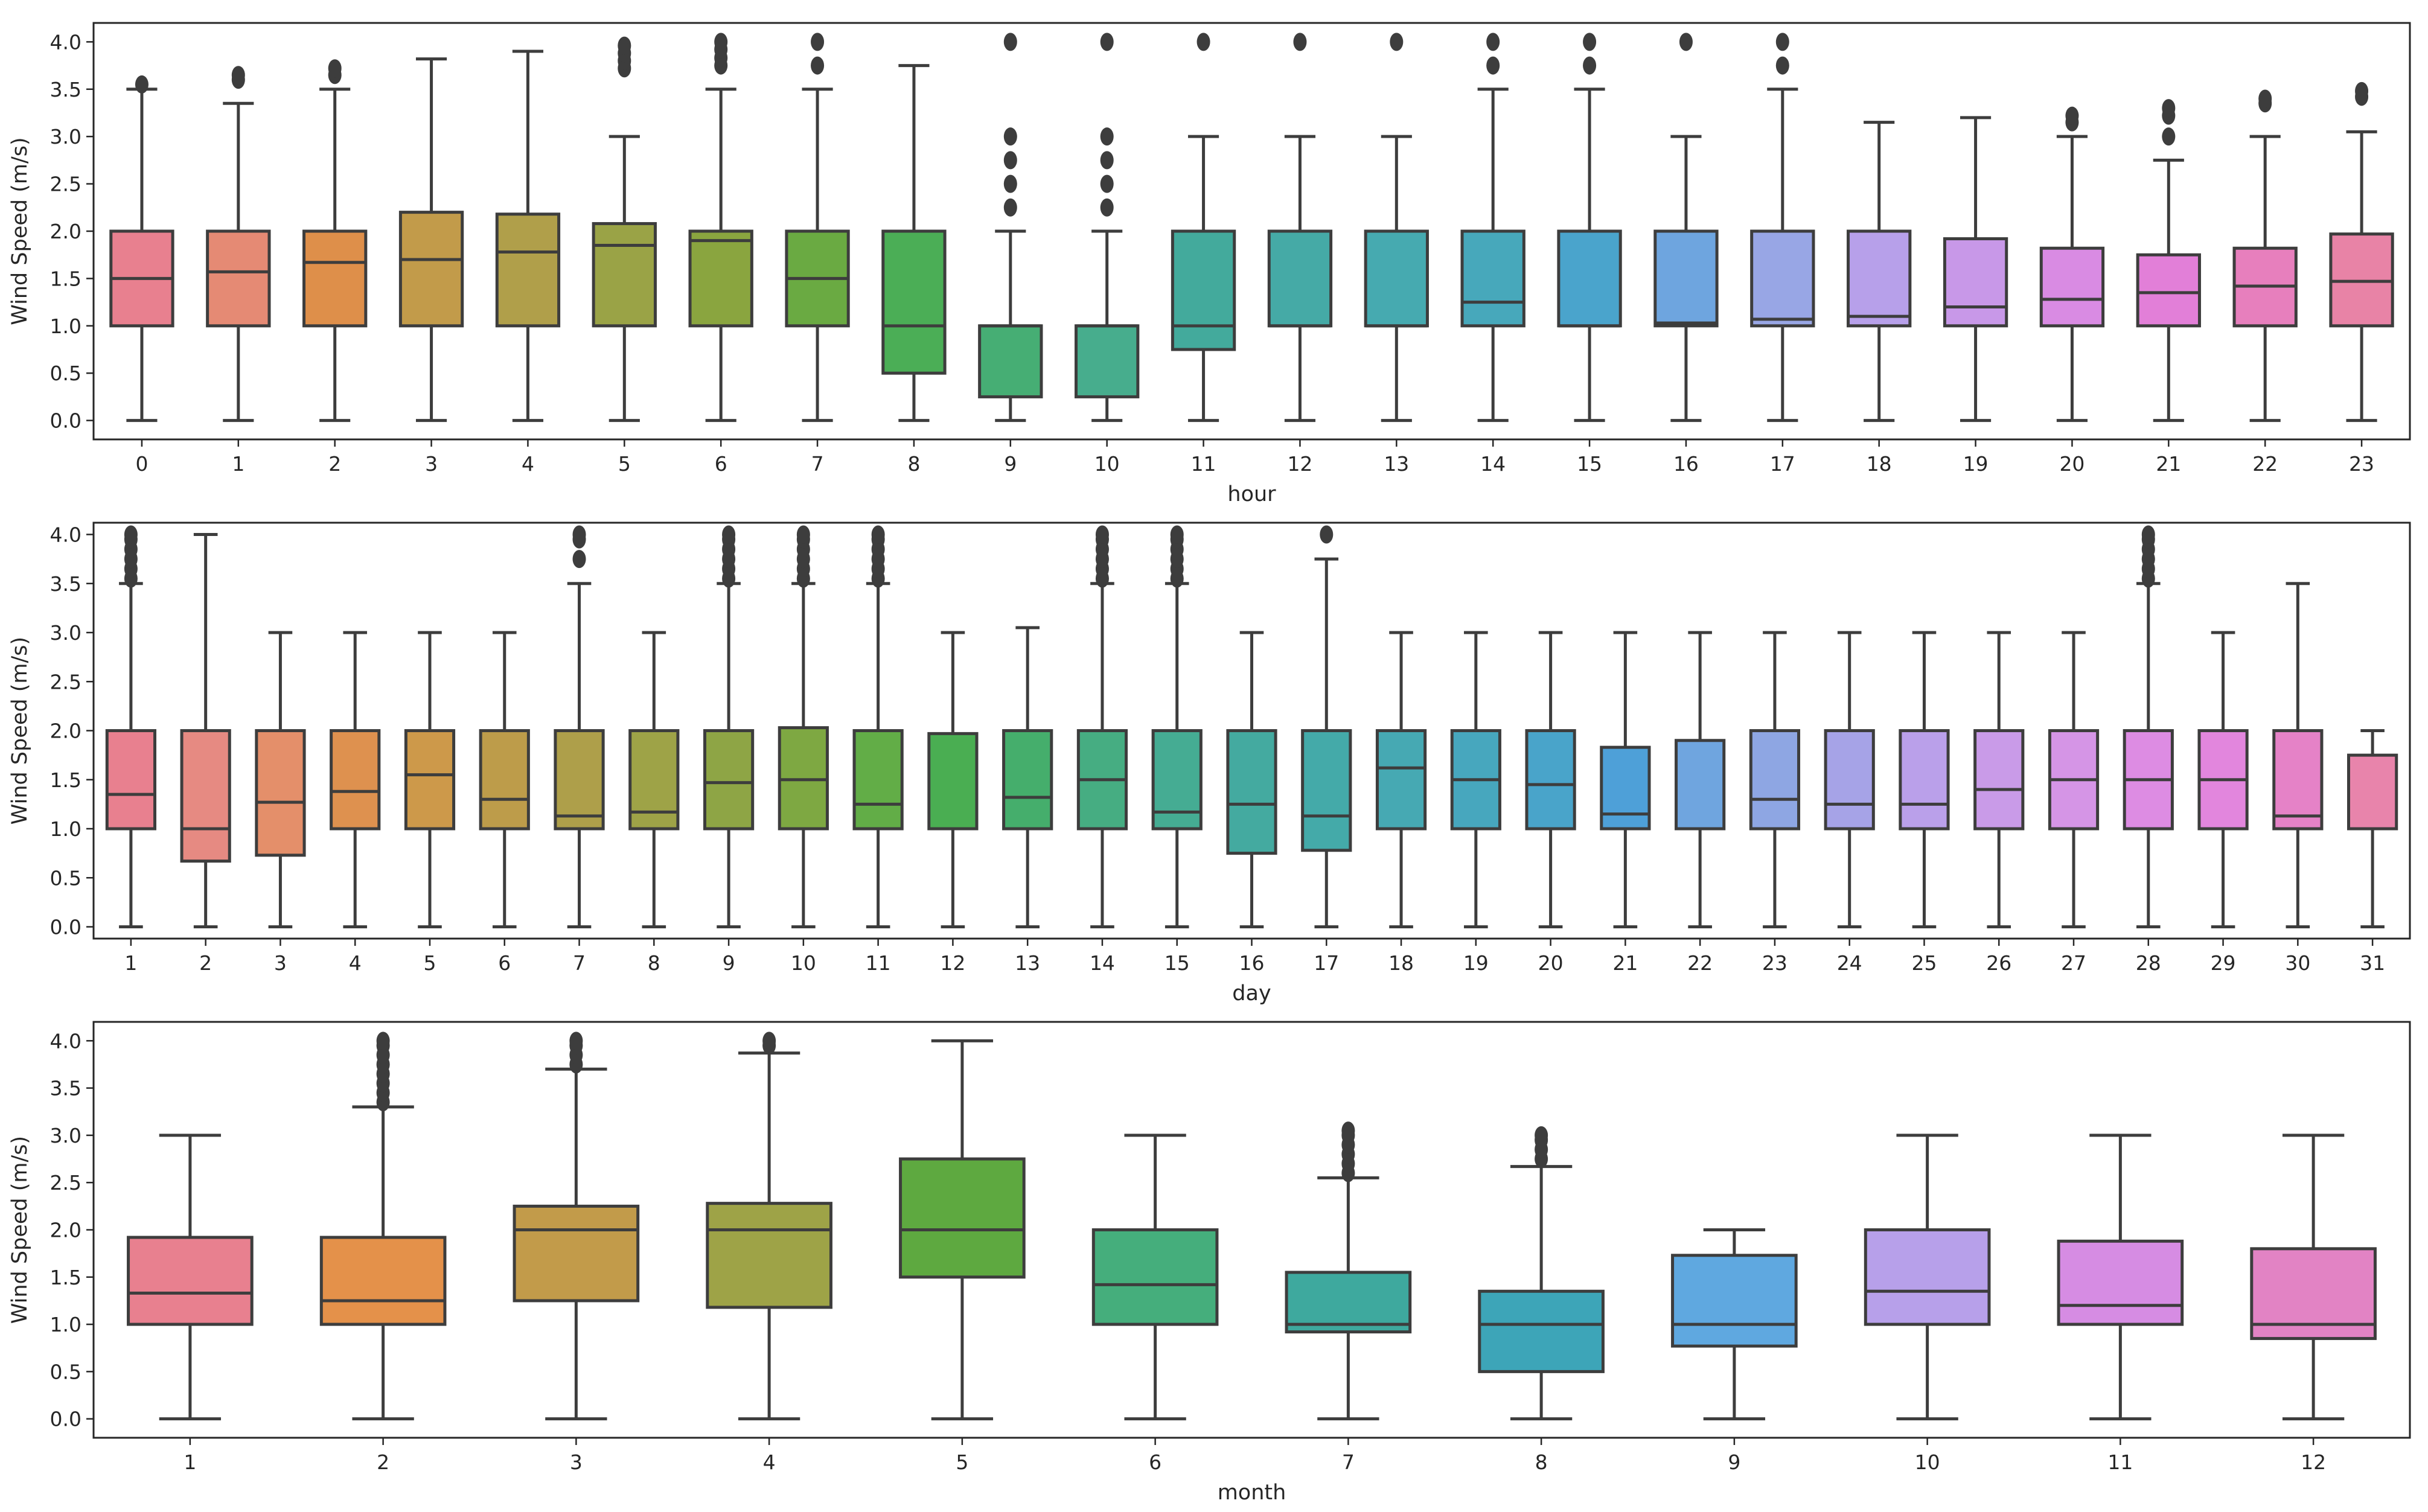 This screenshot has height=1512, width=2428. I want to click on x-tick-label: 5, so click(962, 1462).